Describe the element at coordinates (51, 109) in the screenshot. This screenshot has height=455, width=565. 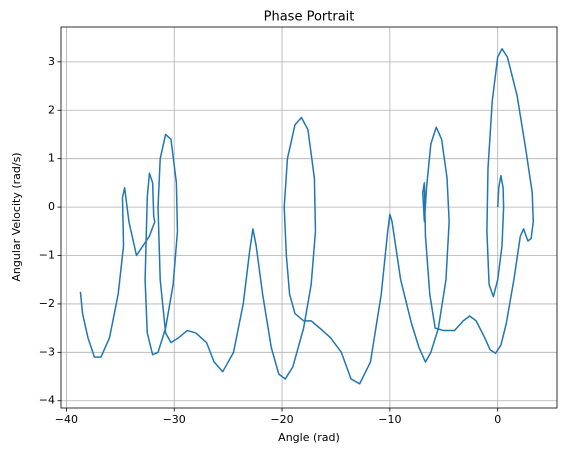
I see `y-tick-label: 2` at that location.